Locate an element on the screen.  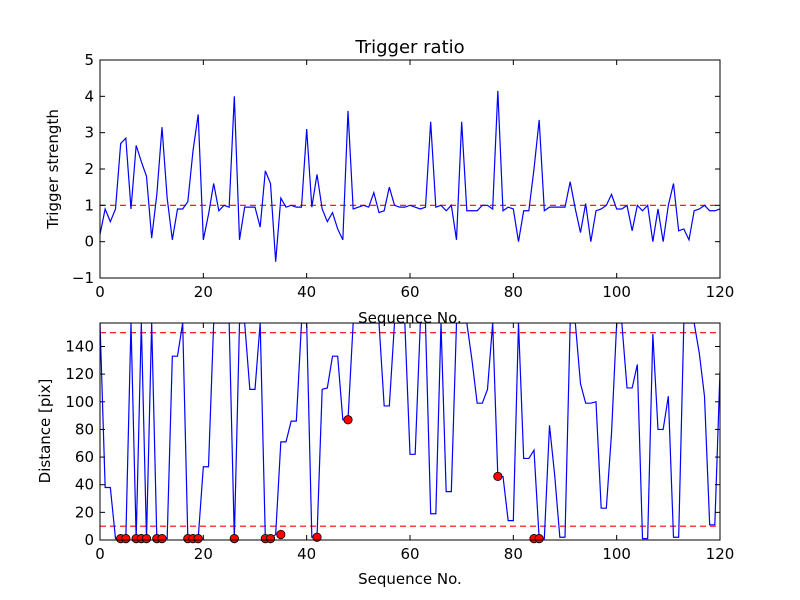
y-tick-label: 4 is located at coordinates (89, 96).